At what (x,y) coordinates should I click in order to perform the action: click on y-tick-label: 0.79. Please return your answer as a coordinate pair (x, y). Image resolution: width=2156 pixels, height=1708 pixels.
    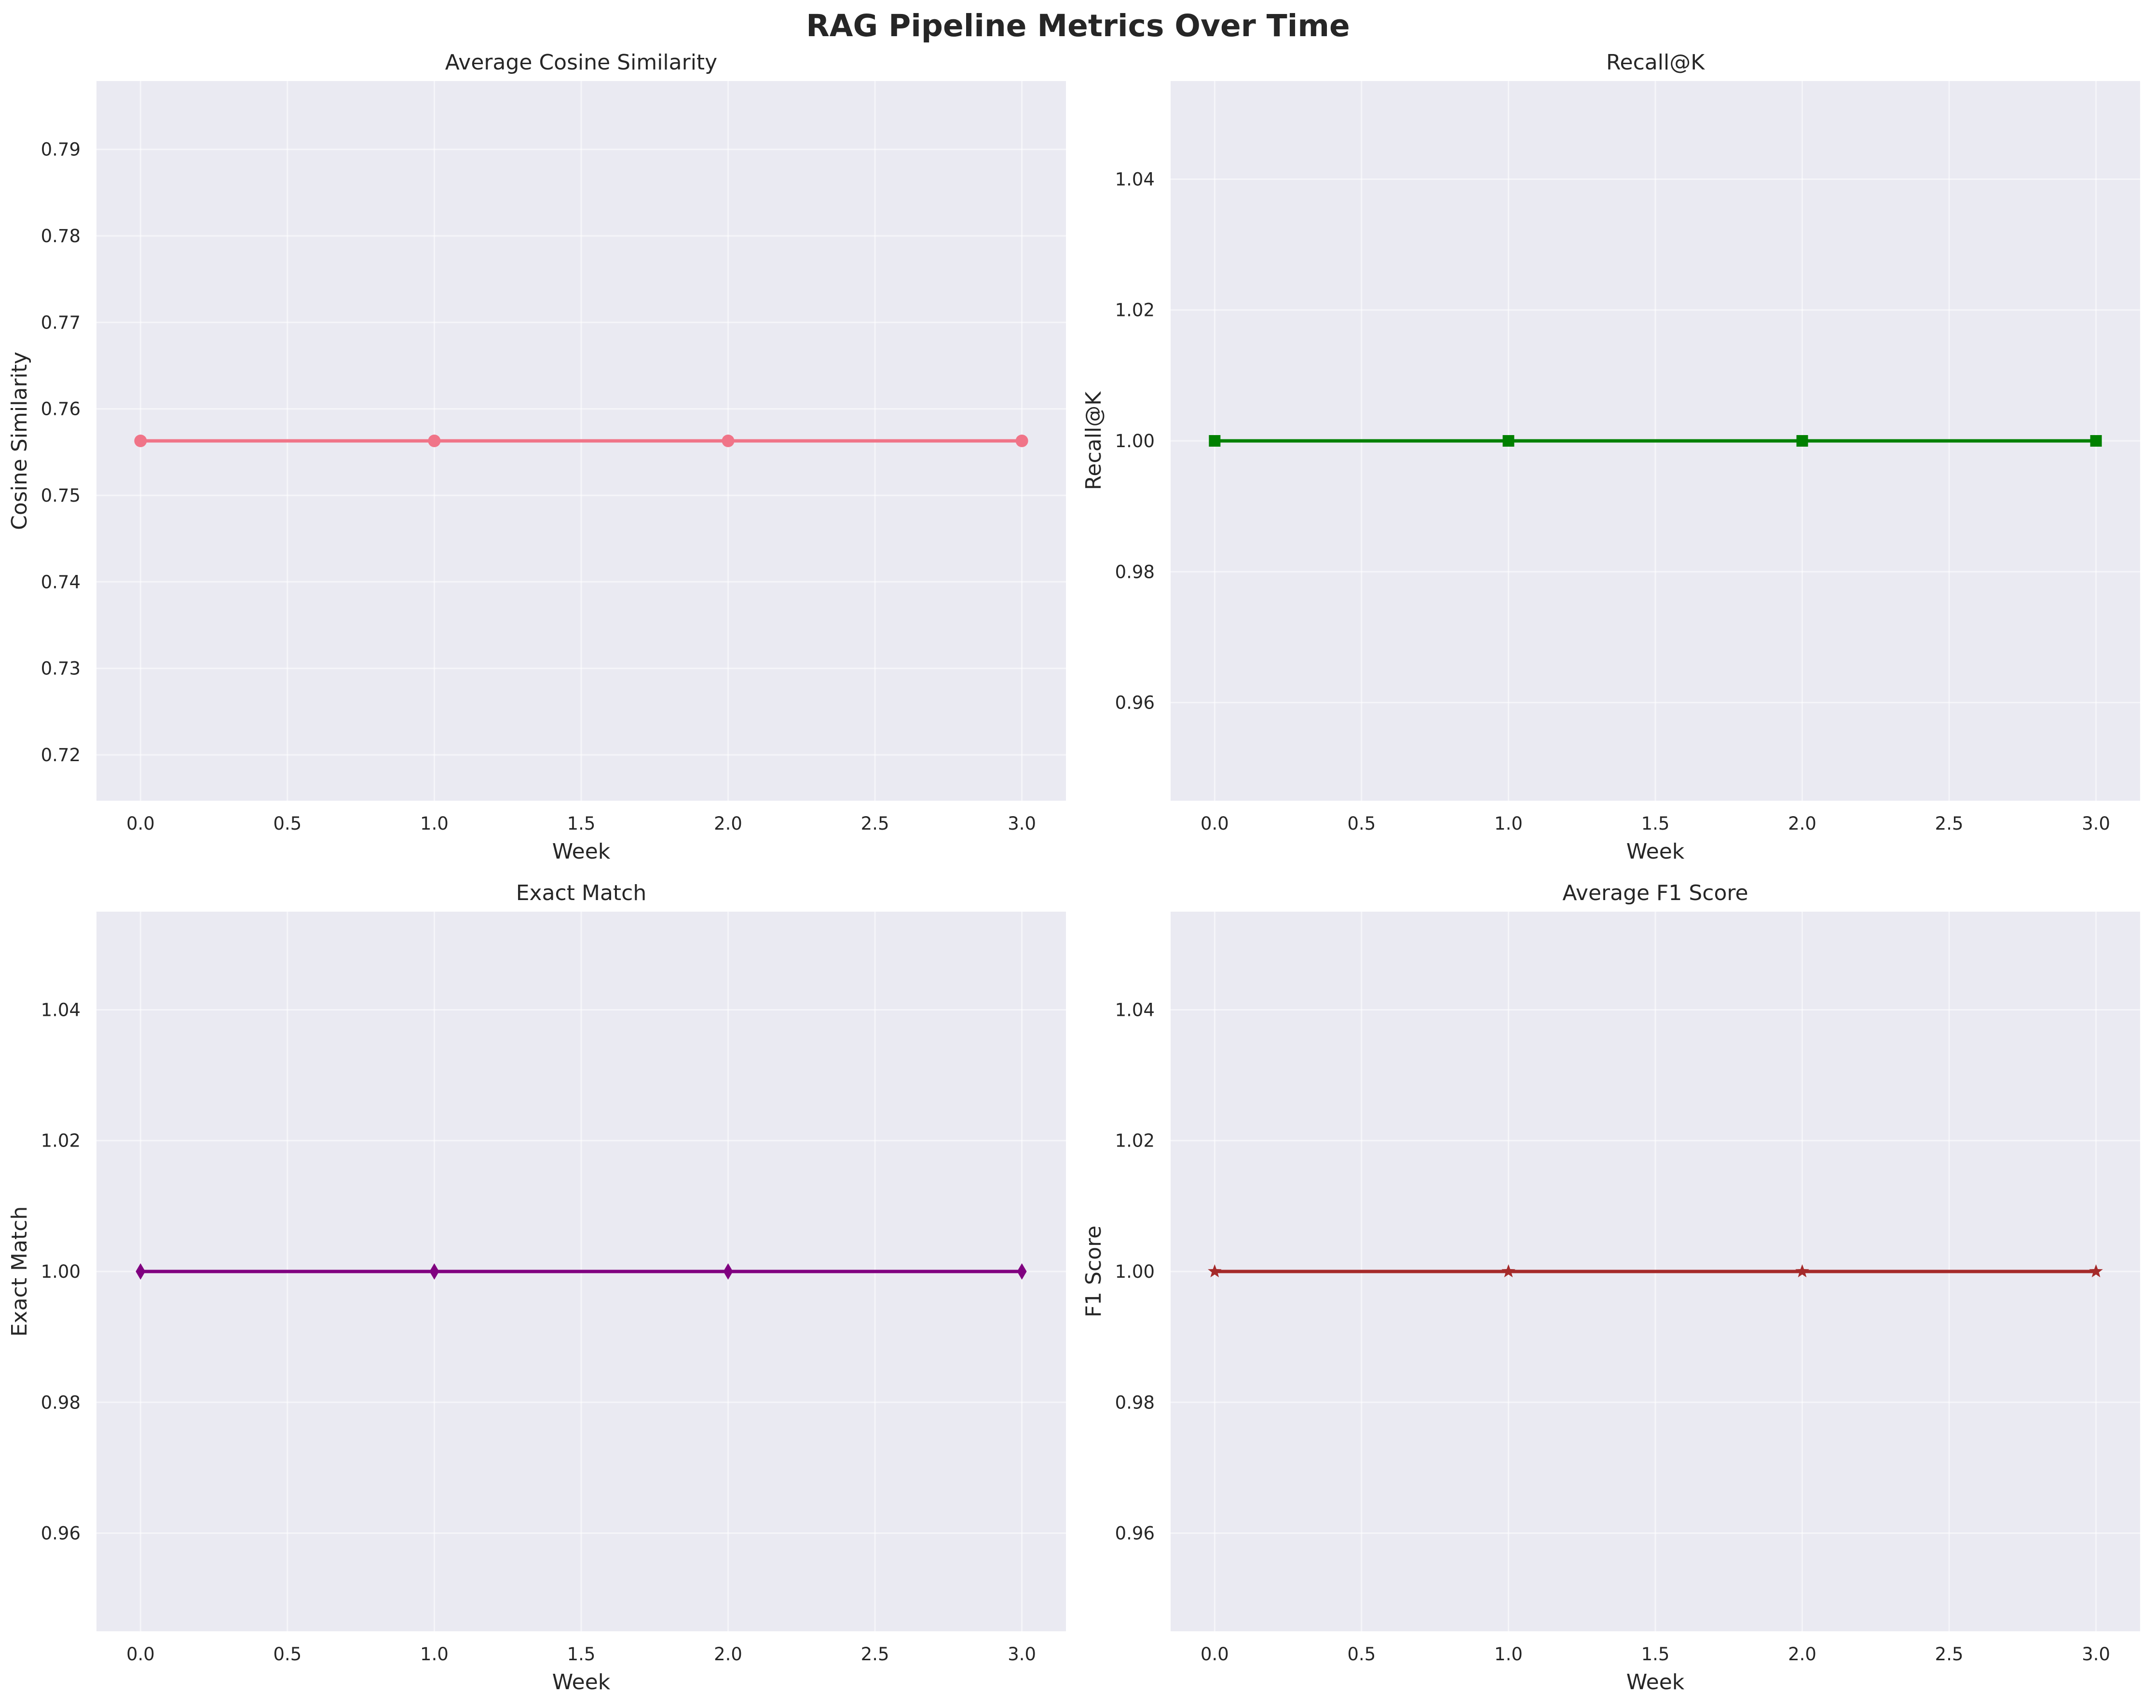
    Looking at the image, I should click on (61, 149).